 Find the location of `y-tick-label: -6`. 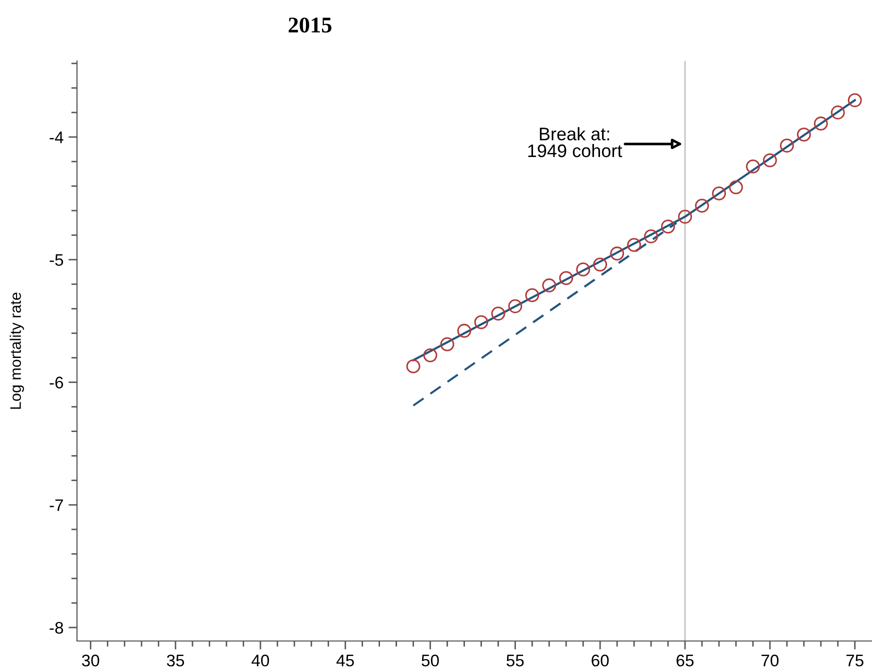

y-tick-label: -6 is located at coordinates (57, 382).